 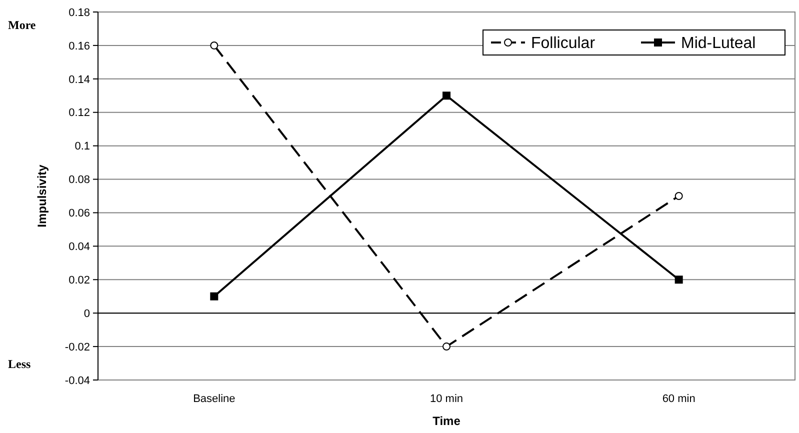 What do you see at coordinates (79, 12) in the screenshot?
I see `y-tick-label: 0.18` at bounding box center [79, 12].